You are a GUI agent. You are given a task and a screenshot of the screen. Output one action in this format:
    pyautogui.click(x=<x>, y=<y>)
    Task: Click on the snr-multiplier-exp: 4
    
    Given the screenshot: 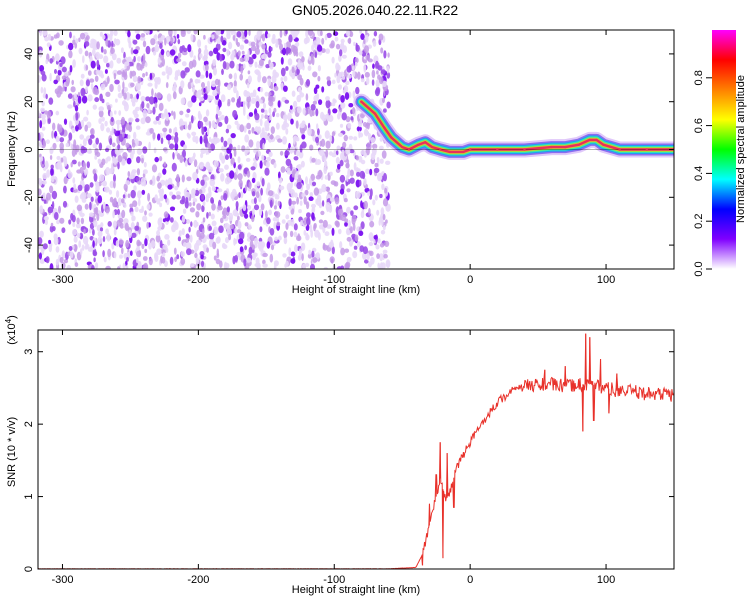 What is the action you would take?
    pyautogui.click(x=8, y=320)
    